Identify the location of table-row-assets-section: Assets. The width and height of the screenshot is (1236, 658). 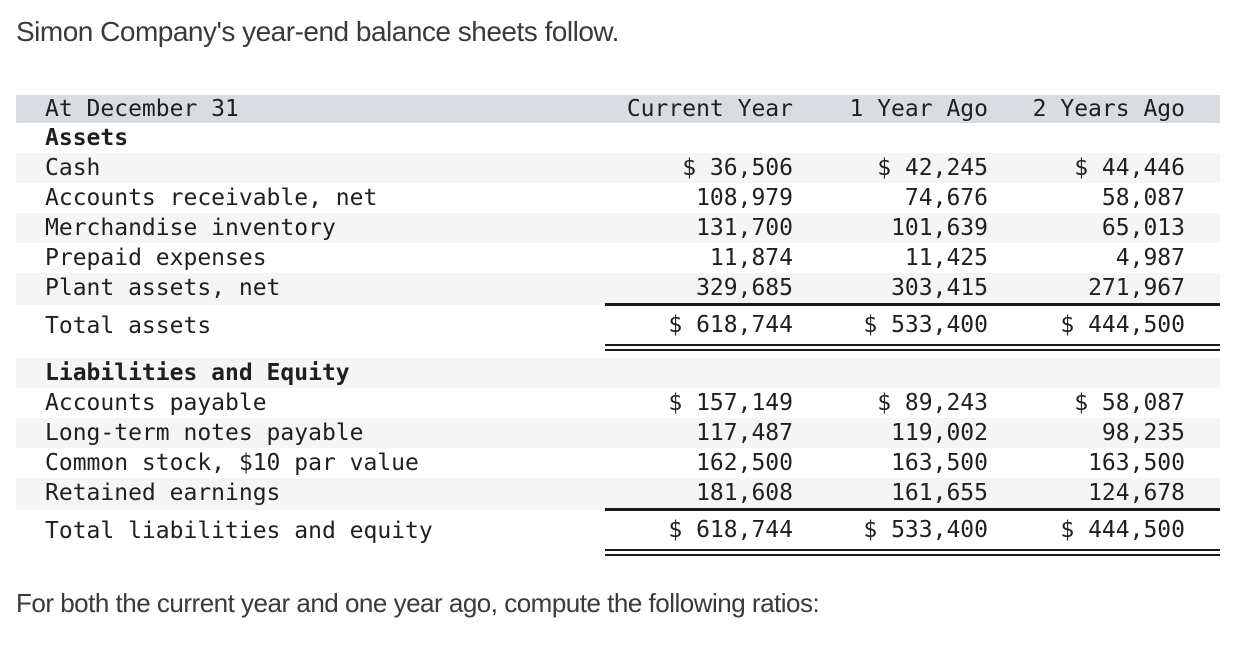
(618, 138).